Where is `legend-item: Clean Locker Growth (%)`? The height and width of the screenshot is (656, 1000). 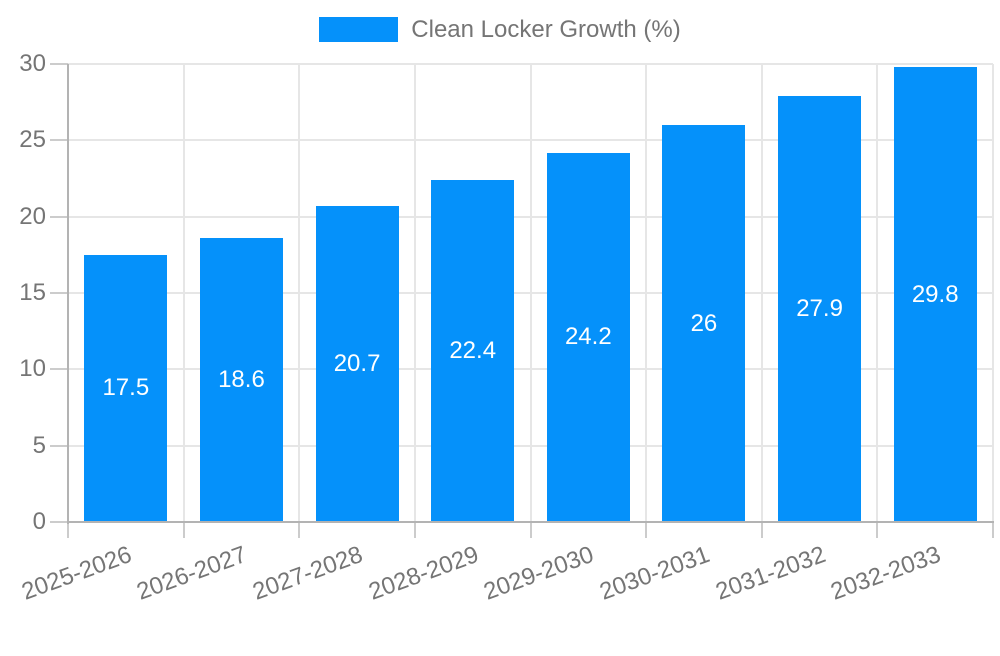
legend-item: Clean Locker Growth (%) is located at coordinates (500, 29).